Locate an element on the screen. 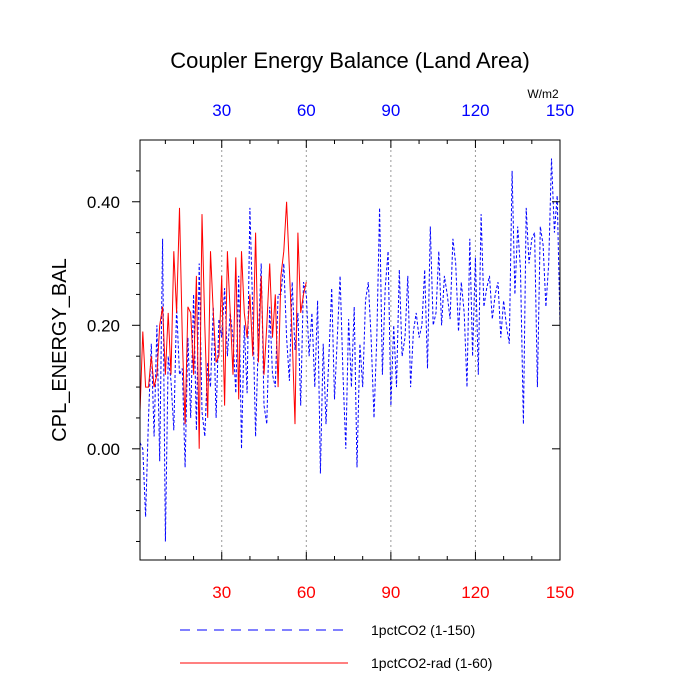 Image resolution: width=700 pixels, height=700 pixels. x-tick-label-top: 90 is located at coordinates (390, 110).